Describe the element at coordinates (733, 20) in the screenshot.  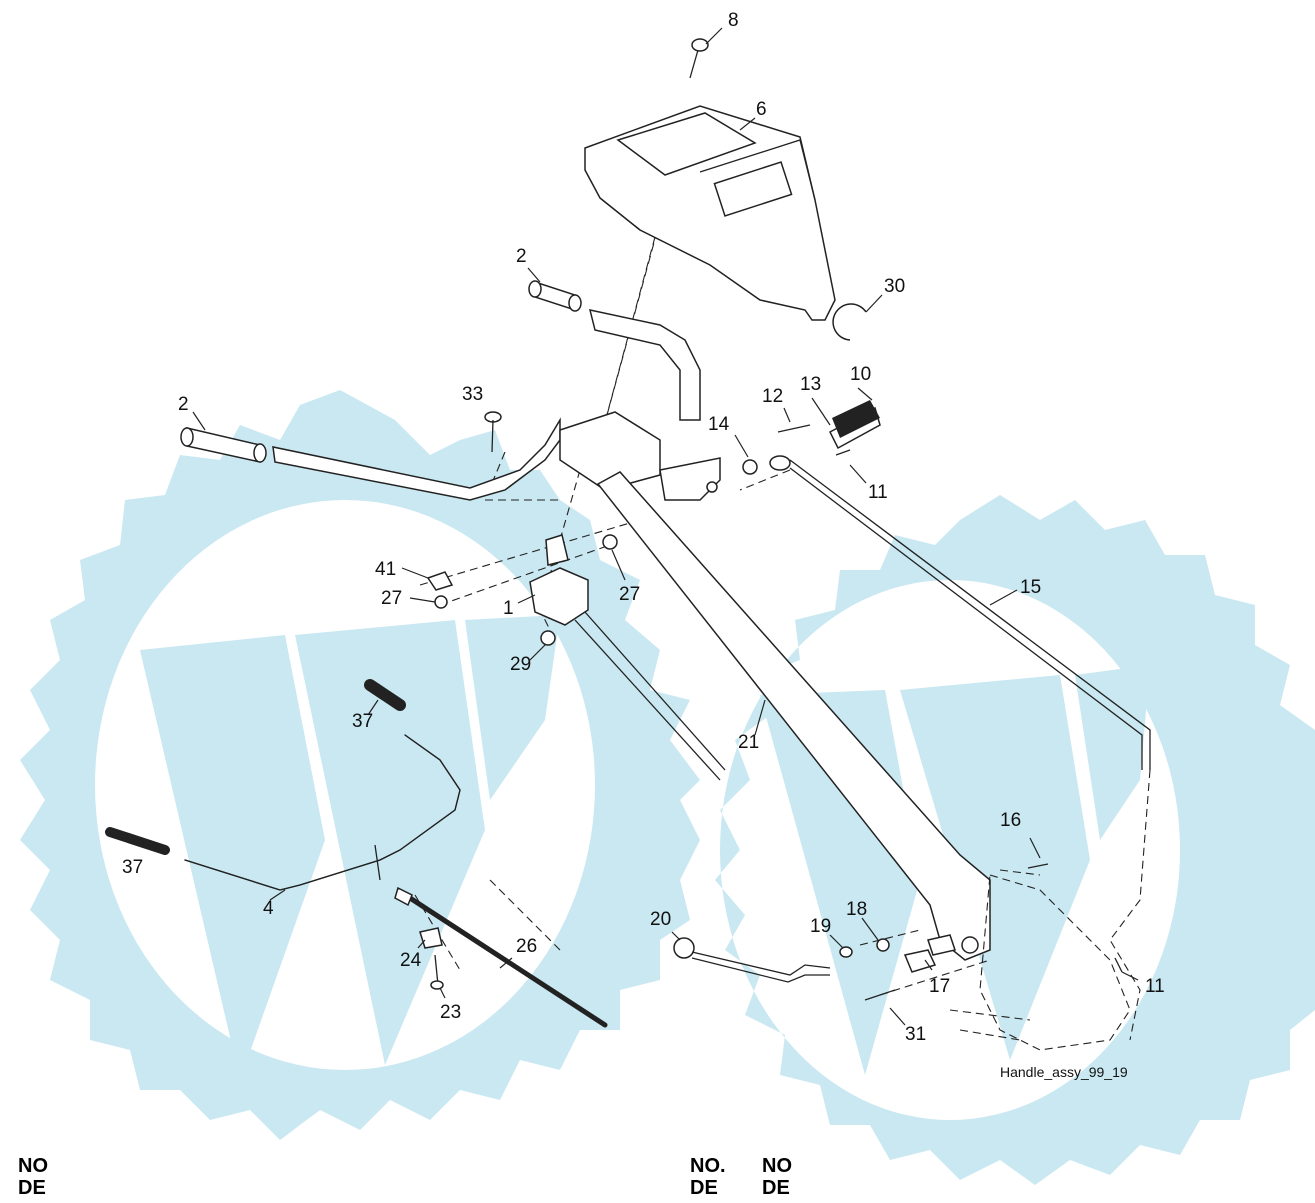
I see `callout-8: 8` at that location.